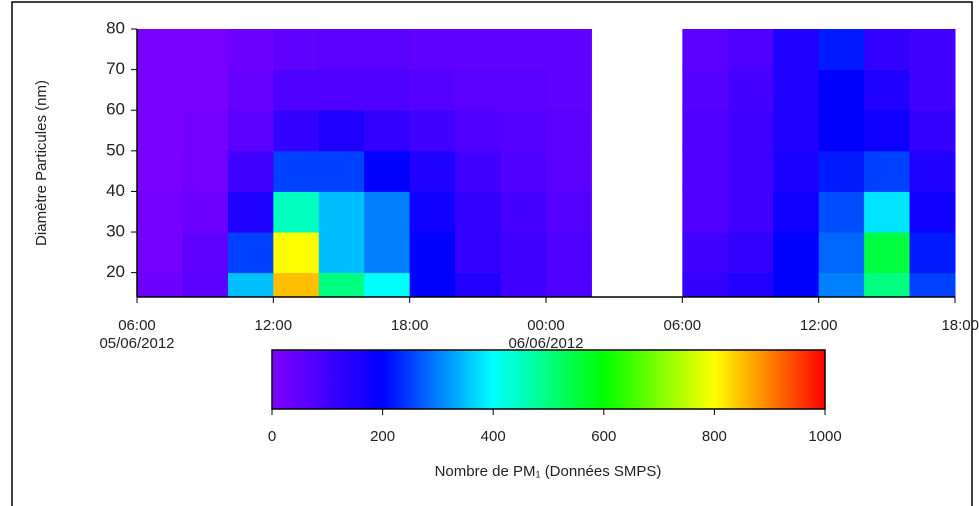 This screenshot has height=506, width=979. What do you see at coordinates (682, 325) in the screenshot?
I see `x-tick-label: 06:00` at bounding box center [682, 325].